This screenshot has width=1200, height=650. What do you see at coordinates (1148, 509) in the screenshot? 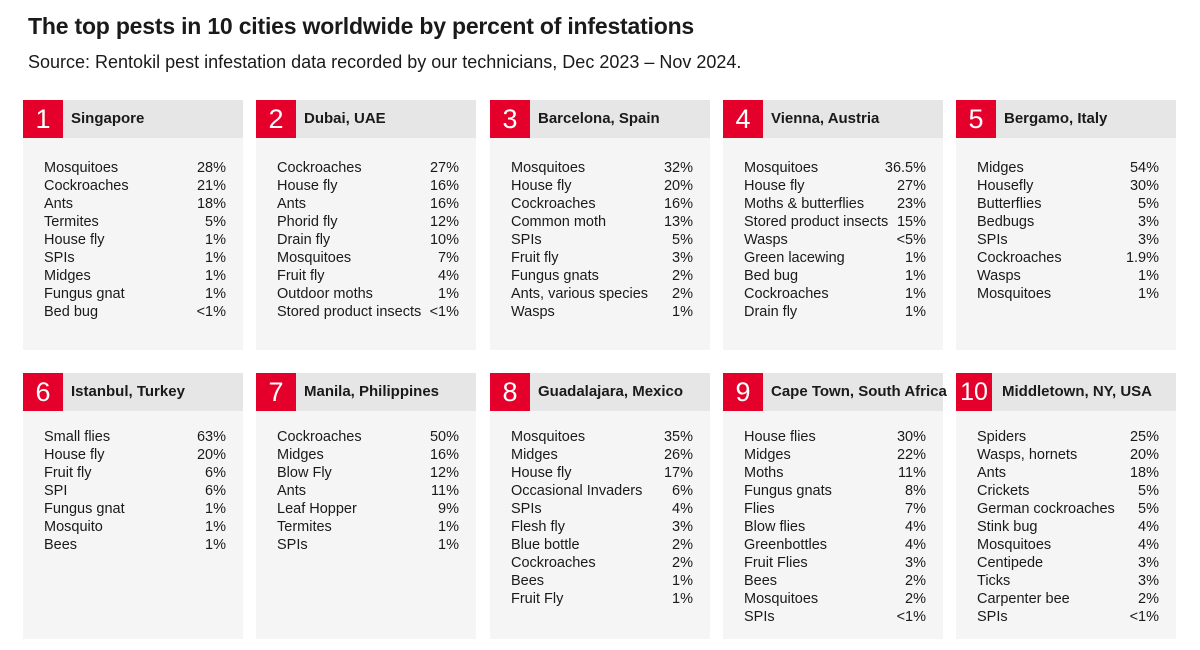
I see `pest-percent: 5%` at bounding box center [1148, 509].